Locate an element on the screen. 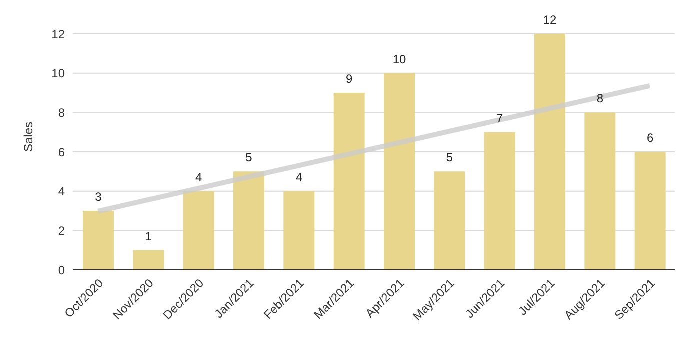 The height and width of the screenshot is (338, 693). data-label: 7 is located at coordinates (500, 118).